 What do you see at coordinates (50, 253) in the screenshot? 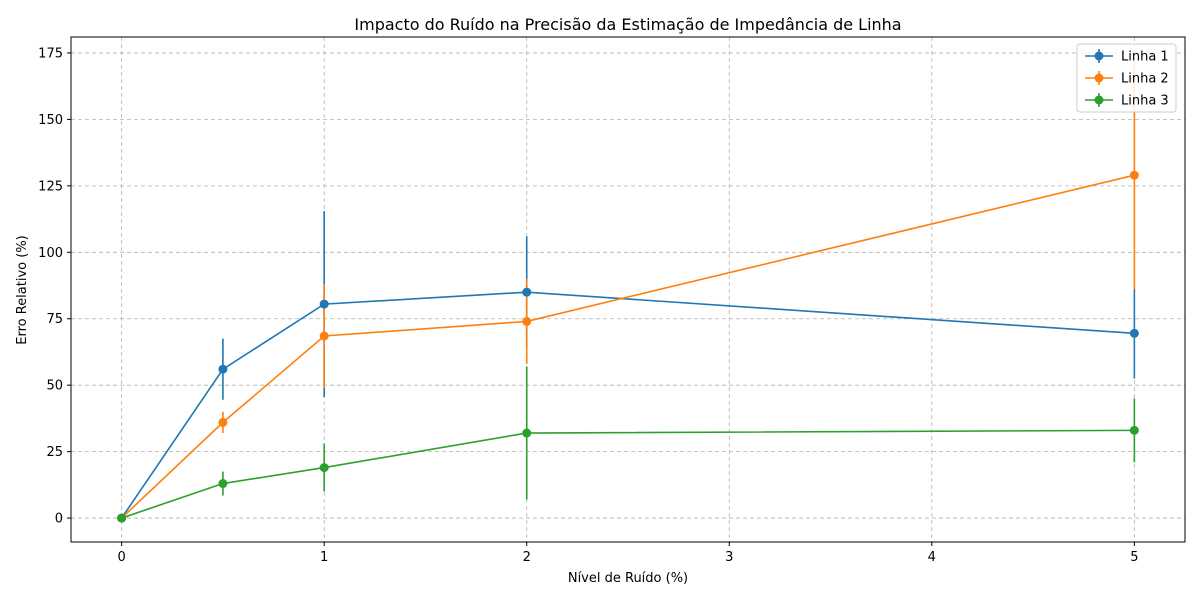
I see `y-tick-label: 100` at bounding box center [50, 253].